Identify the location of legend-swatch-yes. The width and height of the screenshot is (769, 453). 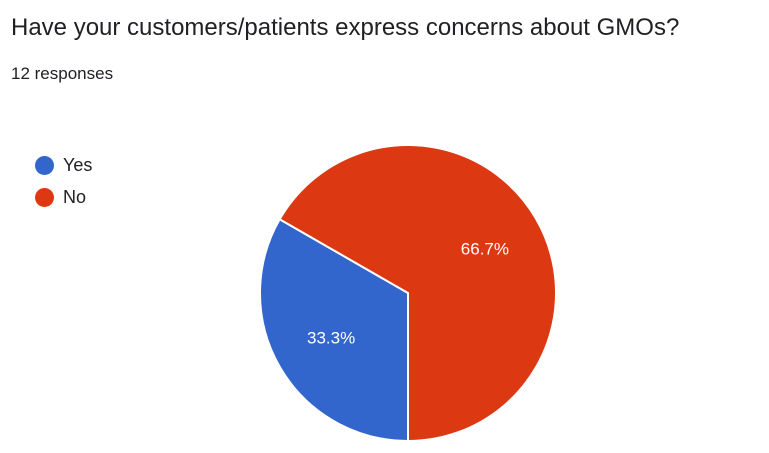
(44, 165).